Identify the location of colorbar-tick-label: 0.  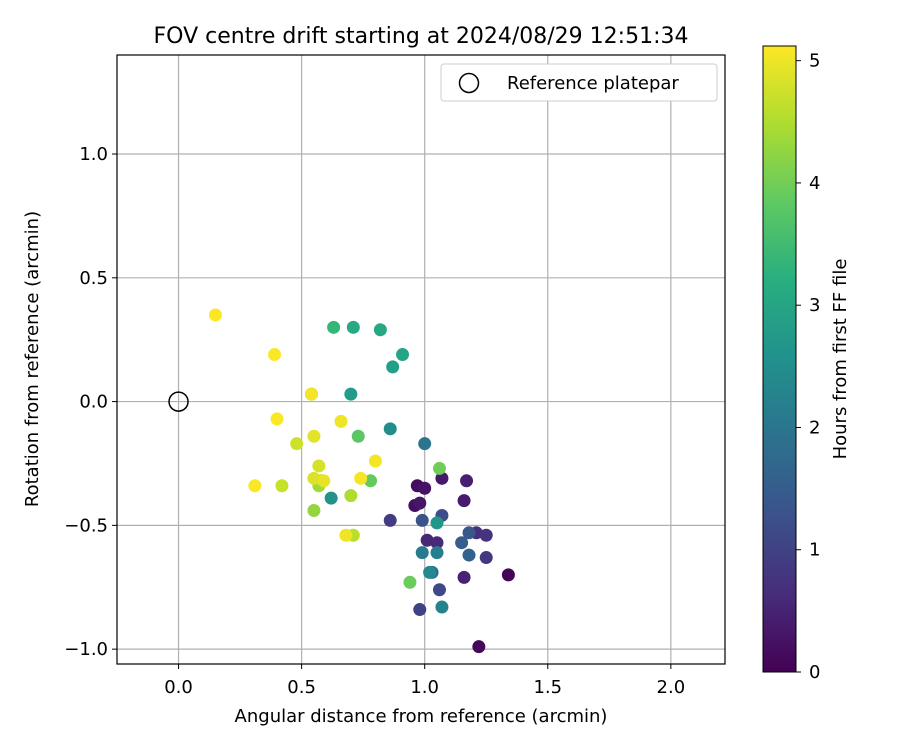
(814, 672).